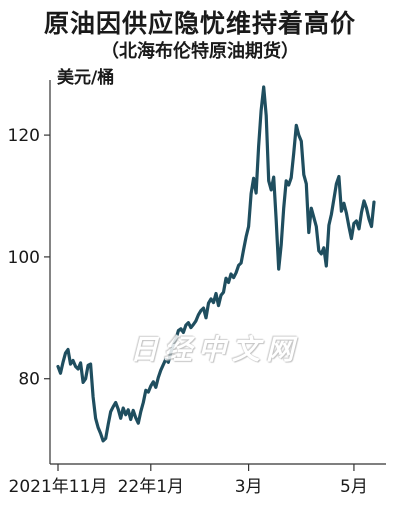 Image resolution: width=400 pixels, height=506 pixels. I want to click on x-tick-label: 5月, so click(354, 487).